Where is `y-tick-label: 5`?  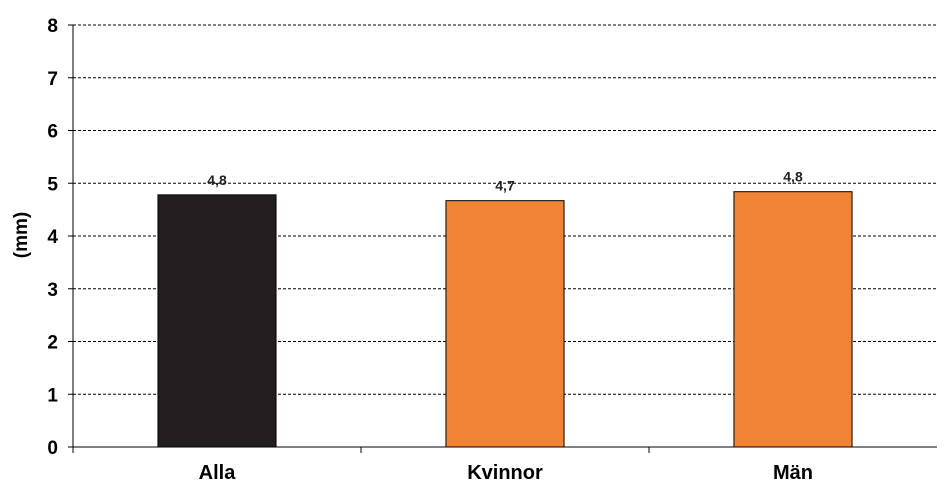 y-tick-label: 5 is located at coordinates (52, 184).